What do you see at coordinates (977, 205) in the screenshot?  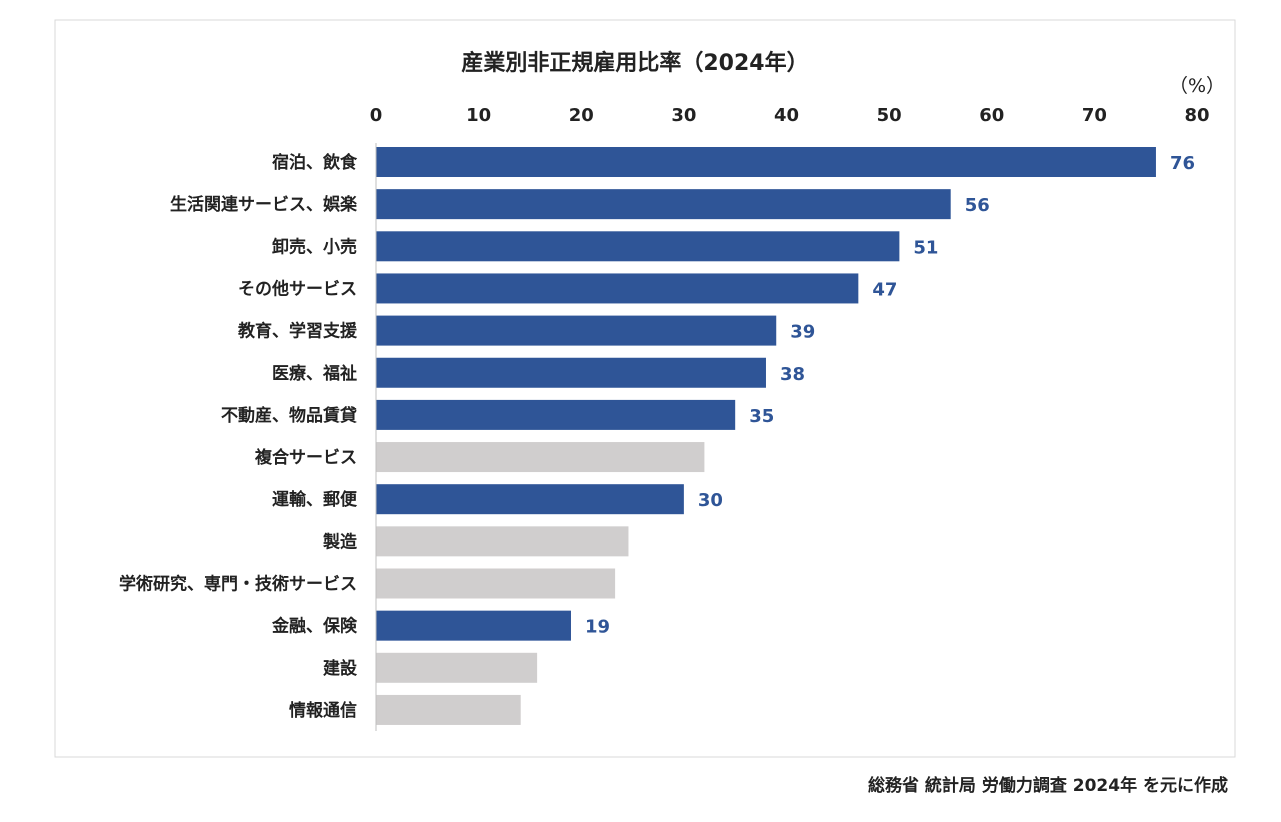 I see `data-label: 56` at bounding box center [977, 205].